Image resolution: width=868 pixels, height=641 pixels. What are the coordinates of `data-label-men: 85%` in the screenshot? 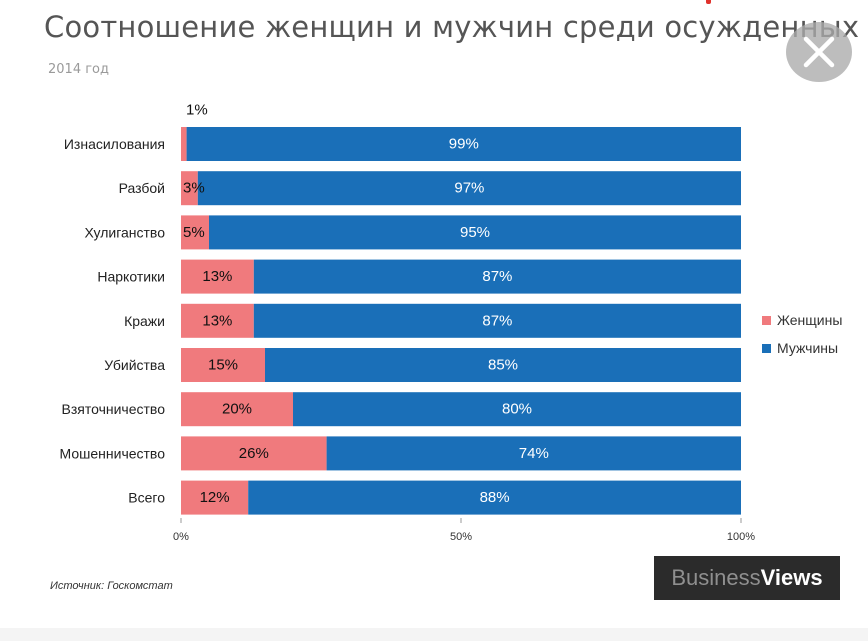 It's located at (503, 365).